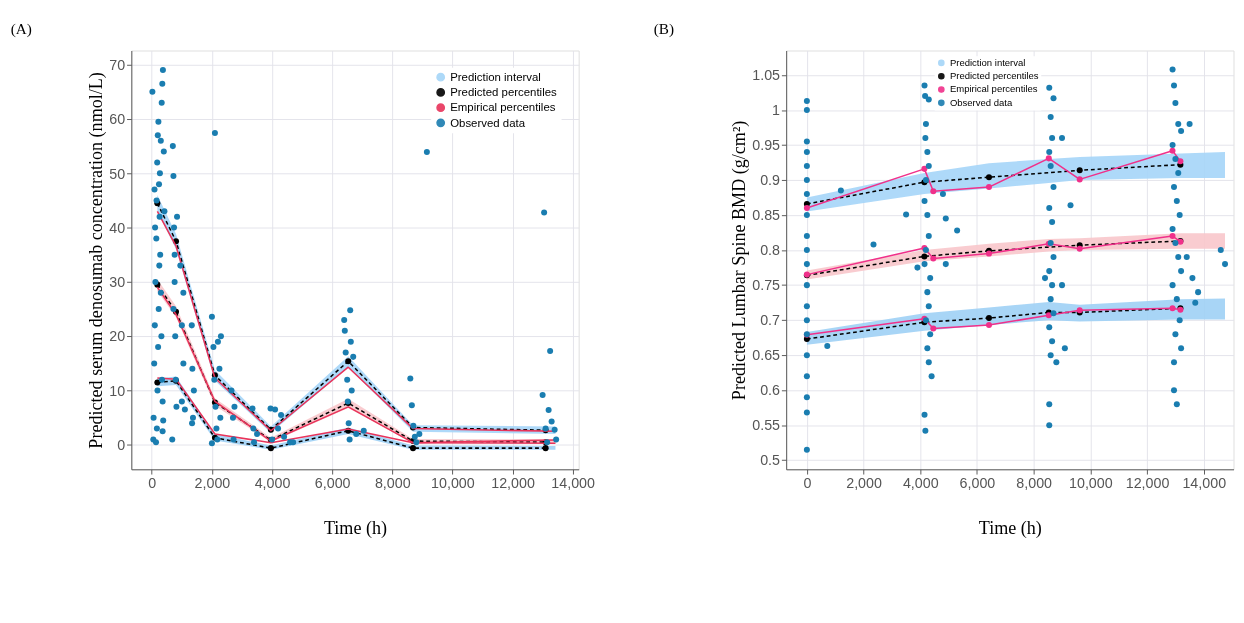 The width and height of the screenshot is (1244, 623). Describe the element at coordinates (121, 445) in the screenshot. I see `y-tick-label: 0` at that location.